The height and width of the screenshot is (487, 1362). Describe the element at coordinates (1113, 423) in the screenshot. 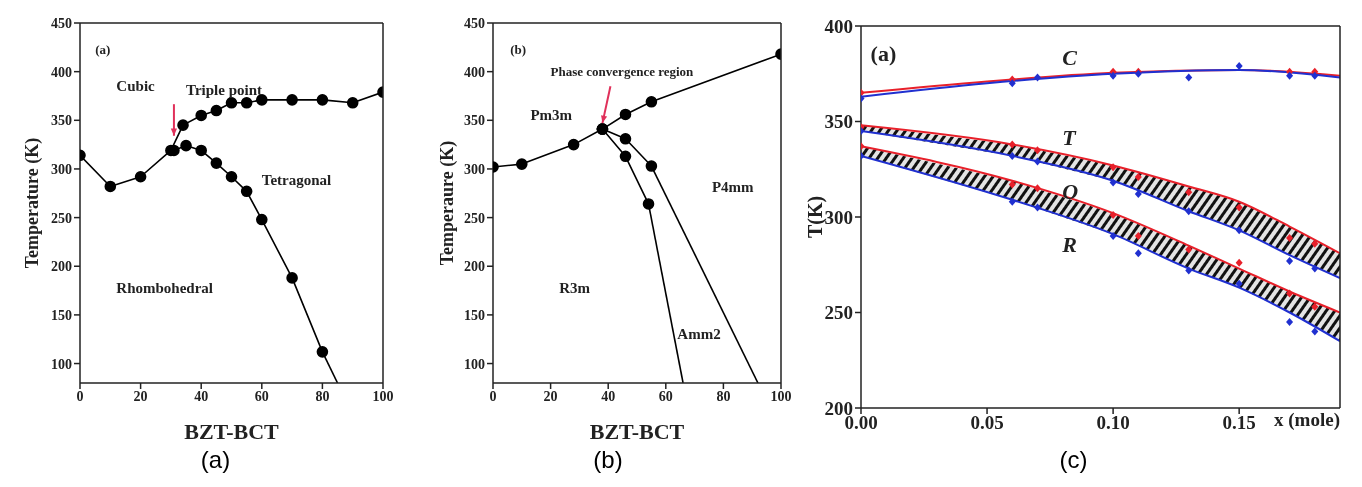

I see `x-tick-label: 0.10` at that location.